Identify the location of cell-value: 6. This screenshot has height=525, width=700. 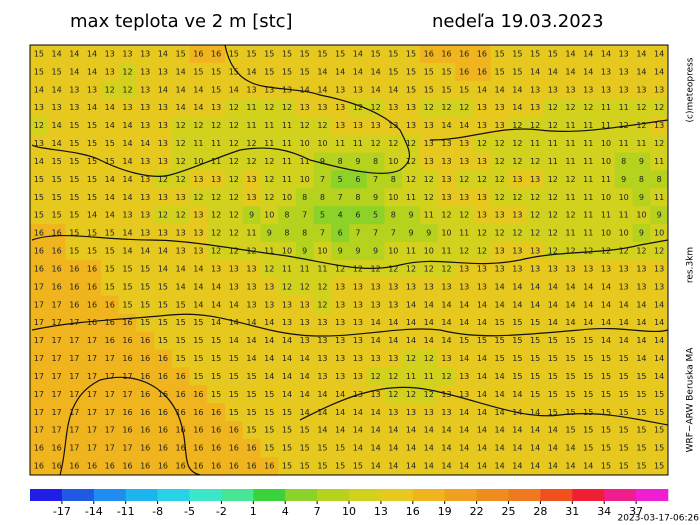
(340, 233).